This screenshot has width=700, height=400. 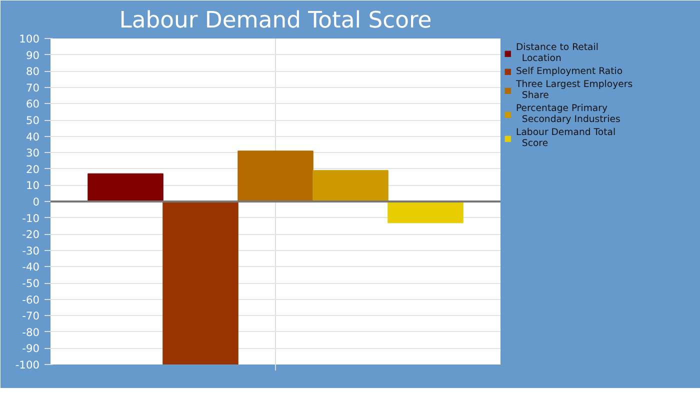 I want to click on chart-title: Labour Demand Total Score, so click(x=275, y=21).